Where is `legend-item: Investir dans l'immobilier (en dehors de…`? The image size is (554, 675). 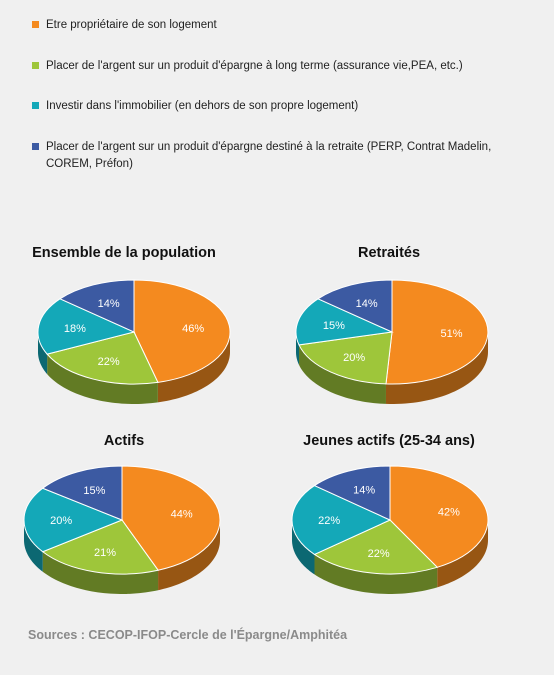 legend-item: Investir dans l'immobilier (en dehors de… is located at coordinates (274, 106).